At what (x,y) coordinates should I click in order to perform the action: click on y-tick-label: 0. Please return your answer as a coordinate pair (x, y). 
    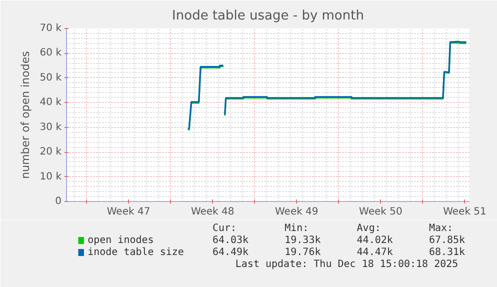
    Looking at the image, I should click on (58, 201).